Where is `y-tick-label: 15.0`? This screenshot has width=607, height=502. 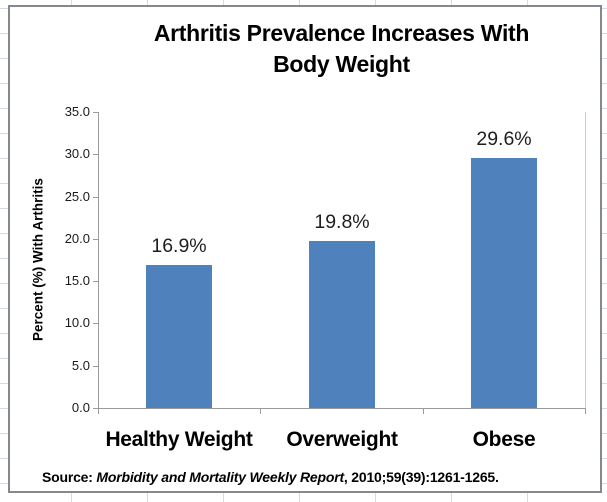 y-tick-label: 15.0 is located at coordinates (77, 280).